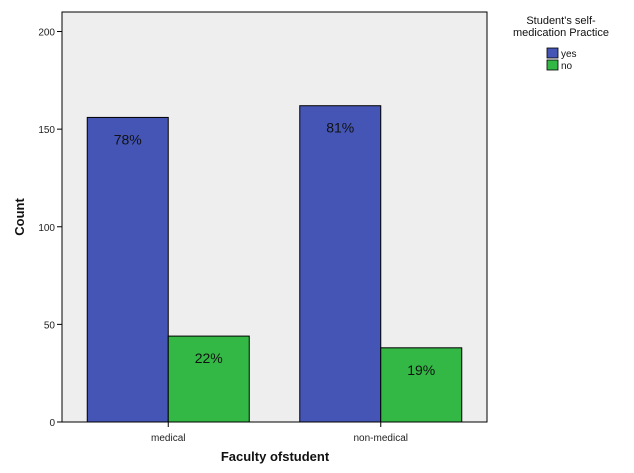  What do you see at coordinates (208, 379) in the screenshot?
I see `bar-no-medical` at bounding box center [208, 379].